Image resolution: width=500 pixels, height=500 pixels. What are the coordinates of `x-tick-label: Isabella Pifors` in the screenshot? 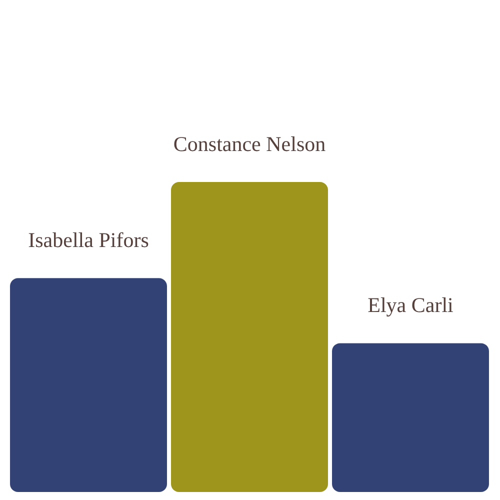 It's located at (88, 240).